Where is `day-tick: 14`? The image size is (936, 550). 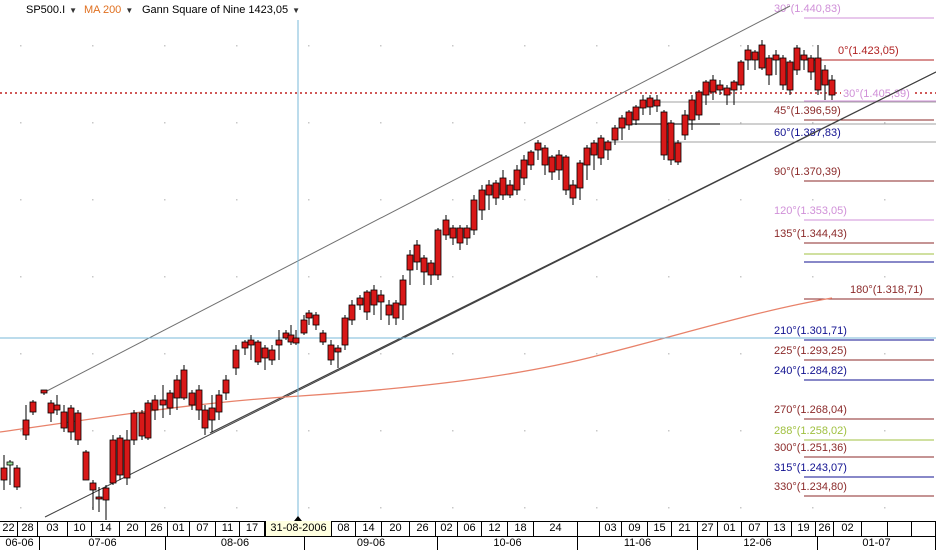
day-tick: 14 is located at coordinates (369, 528).